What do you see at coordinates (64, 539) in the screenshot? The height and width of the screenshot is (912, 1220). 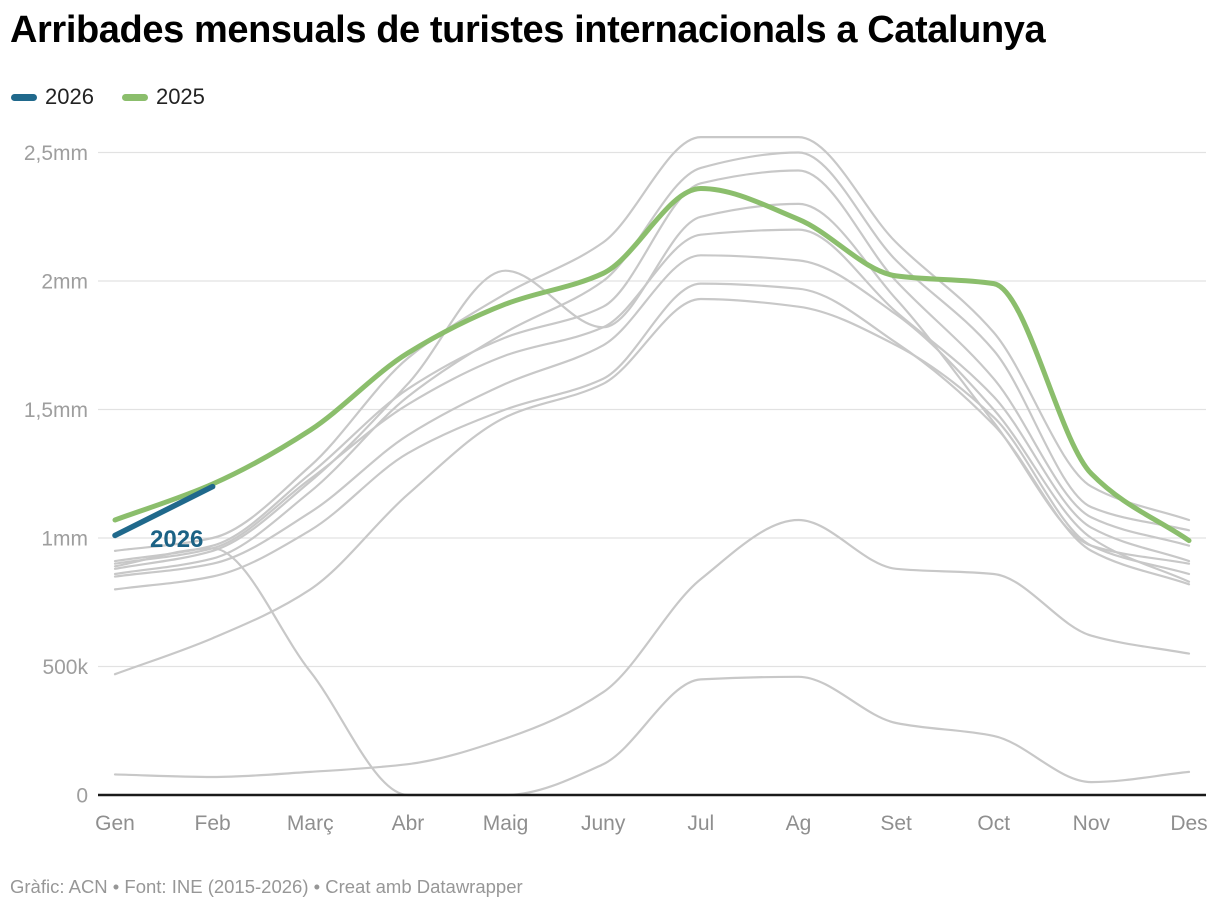 I see `y-axis-tick-label: 1mm` at bounding box center [64, 539].